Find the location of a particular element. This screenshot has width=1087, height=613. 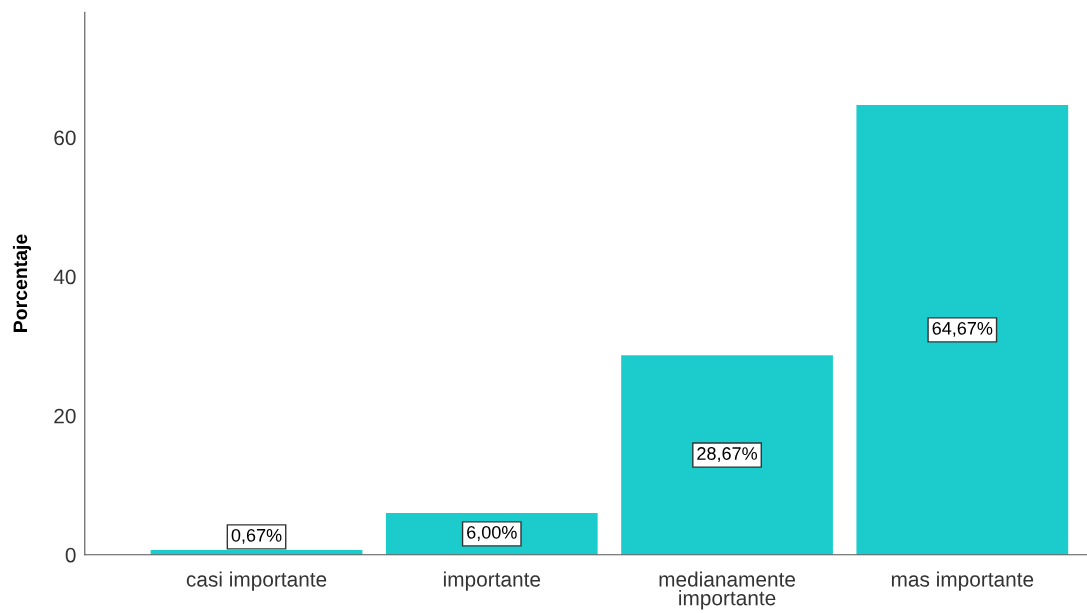

y-tick-label: 0 is located at coordinates (70, 555).